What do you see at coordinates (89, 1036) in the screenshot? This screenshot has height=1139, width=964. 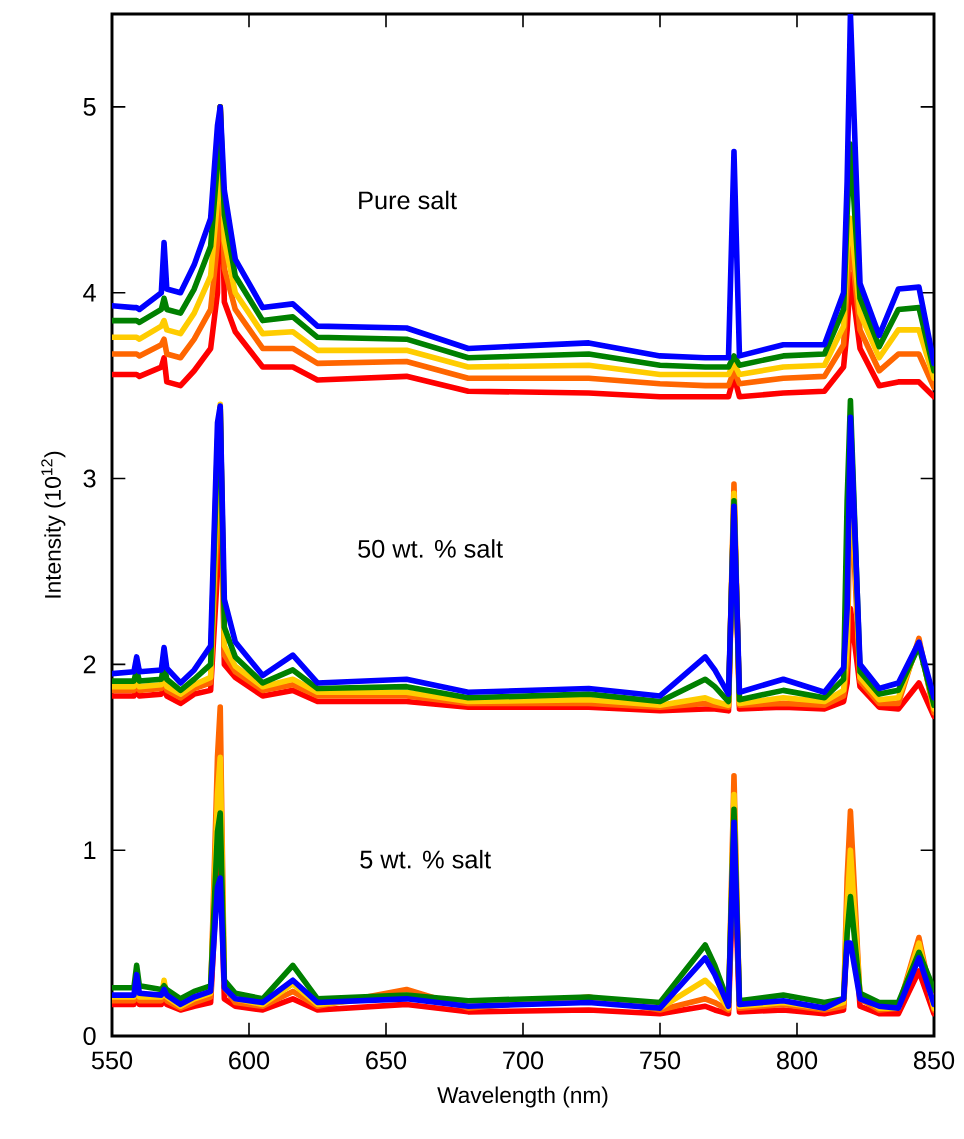 I see `y-tick-label: 0` at bounding box center [89, 1036].